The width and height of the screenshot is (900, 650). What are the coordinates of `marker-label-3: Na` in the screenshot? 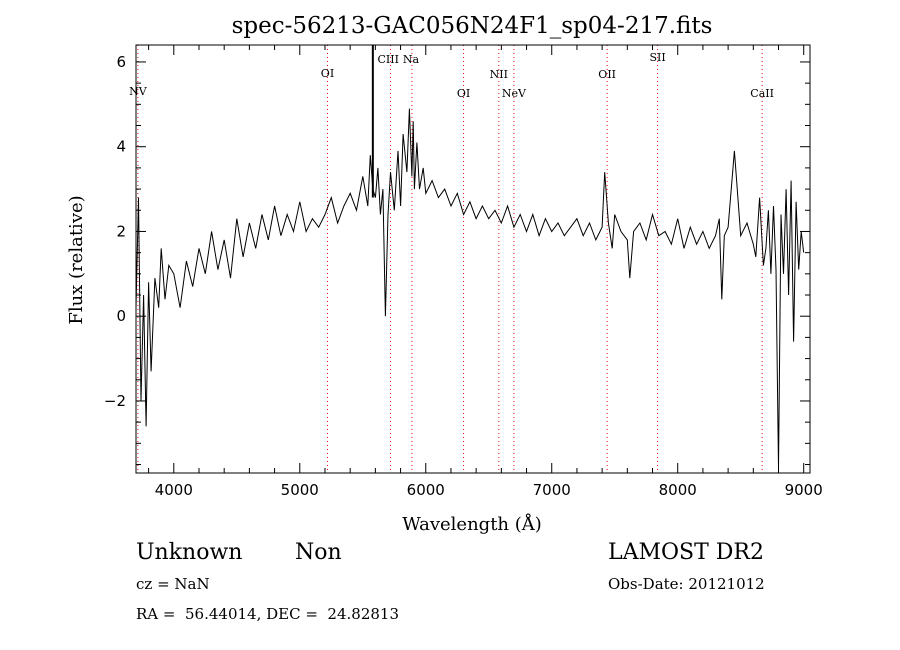 It's located at (411, 59).